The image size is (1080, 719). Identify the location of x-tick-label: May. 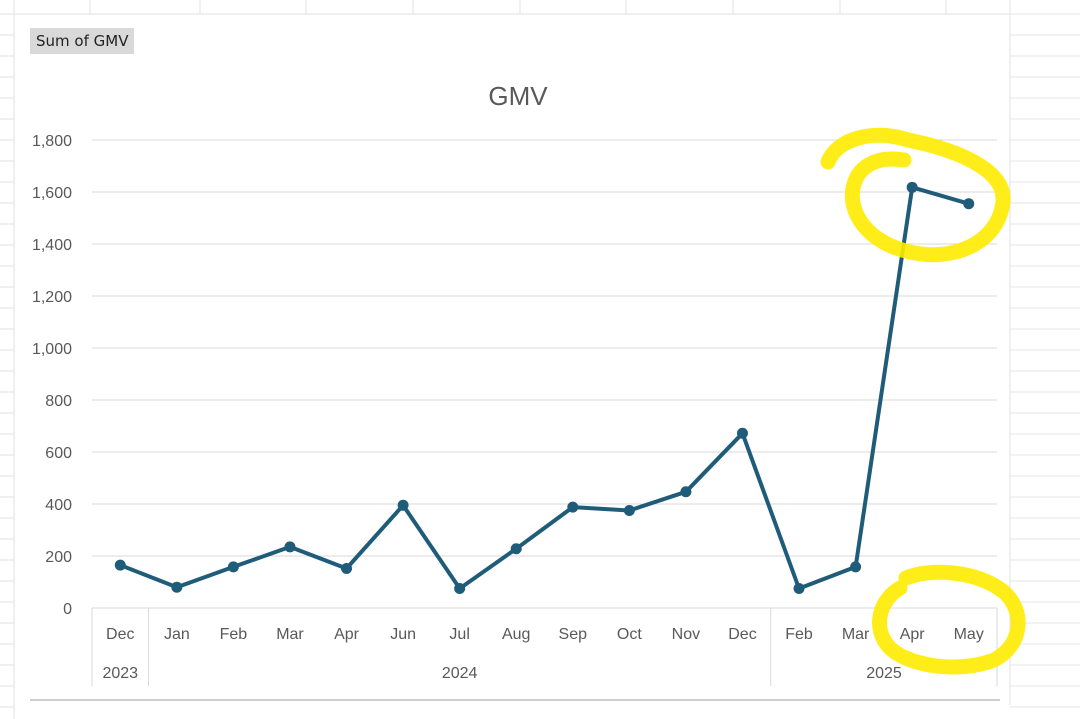
(969, 634).